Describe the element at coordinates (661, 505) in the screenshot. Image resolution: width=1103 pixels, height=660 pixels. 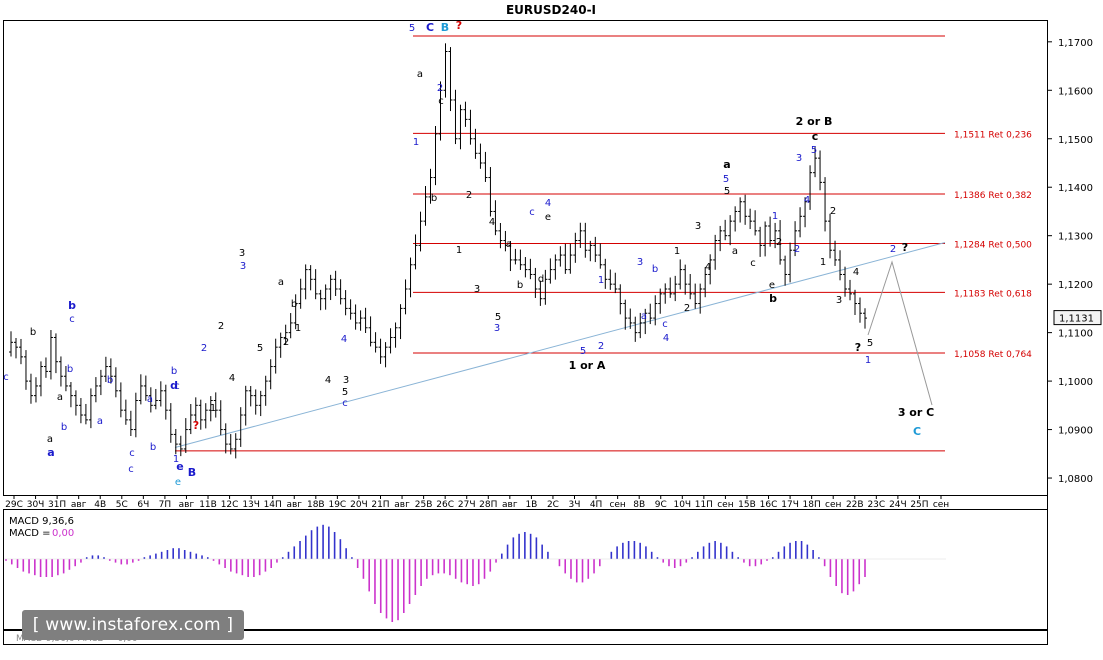
I see `x-tick-label: 9С` at that location.